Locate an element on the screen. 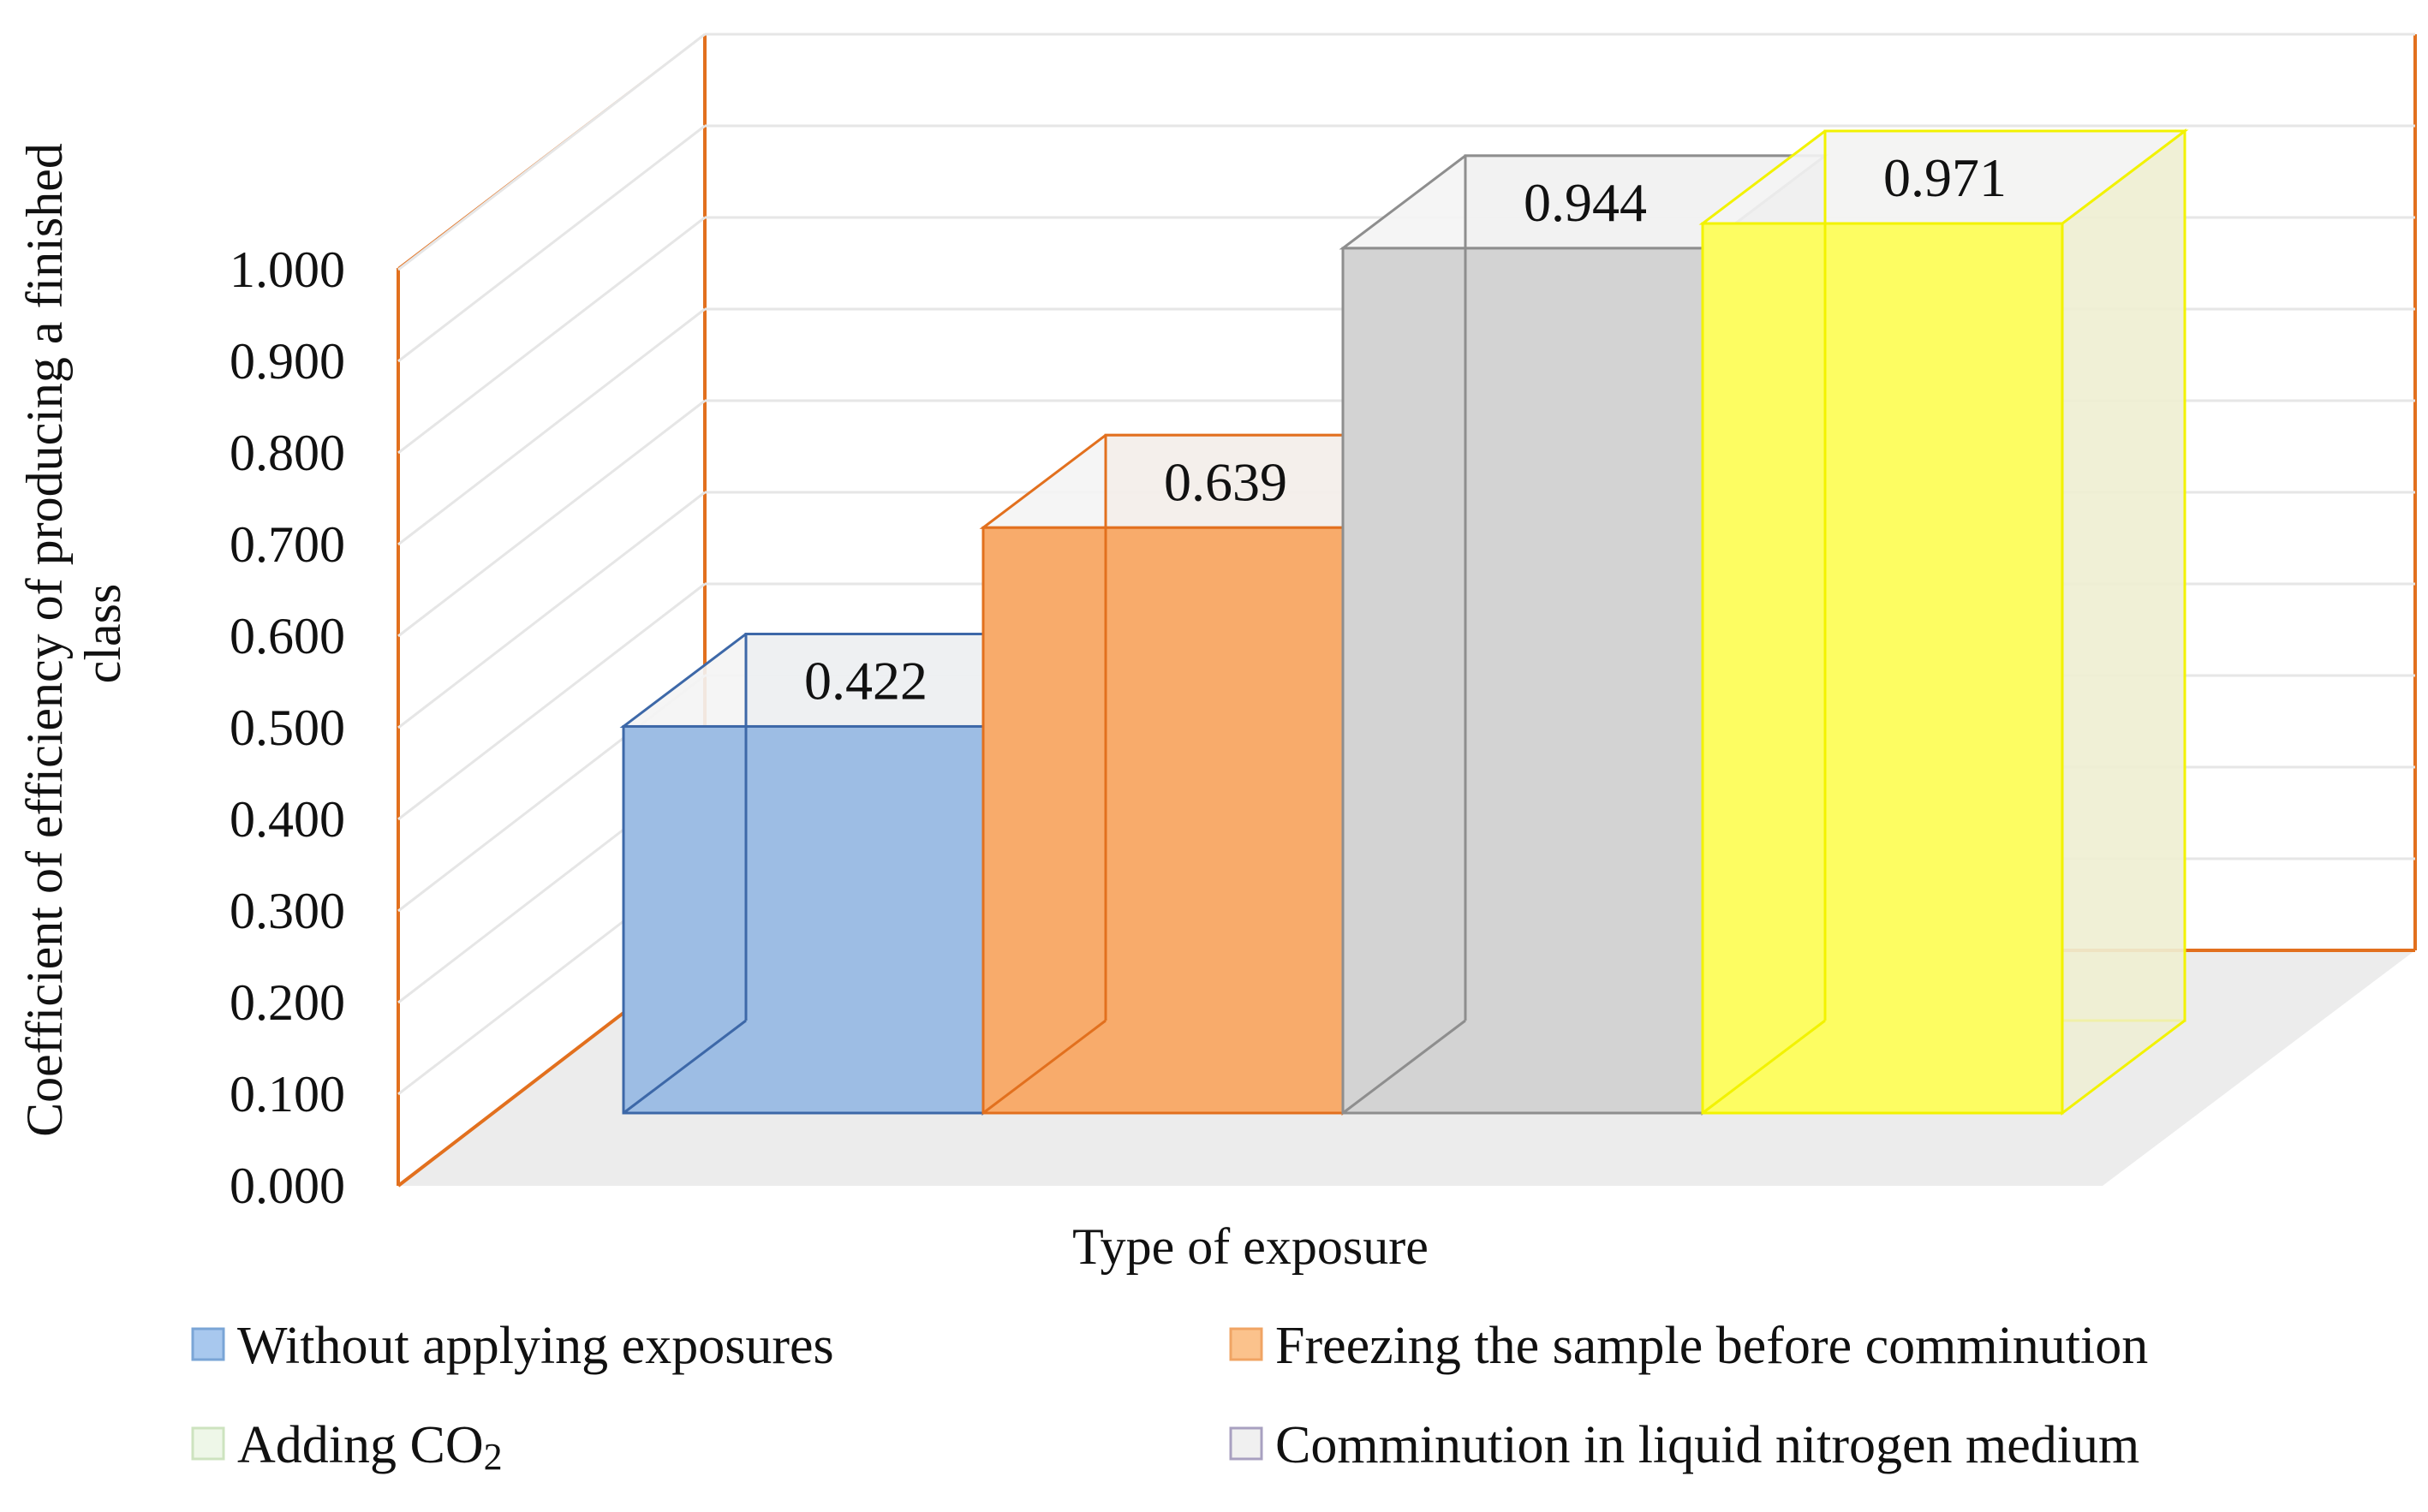 The height and width of the screenshot is (1512, 2428). y-tick-label: 0.100 is located at coordinates (287, 1094).